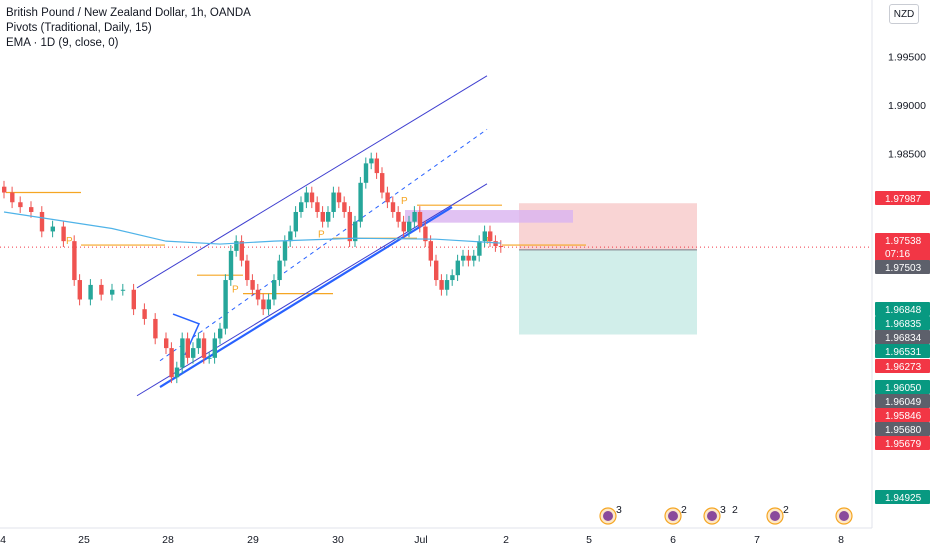 Image resolution: width=932 pixels, height=550 pixels. What do you see at coordinates (903, 388) in the screenshot?
I see `price-label-8: 1.96050` at bounding box center [903, 388].